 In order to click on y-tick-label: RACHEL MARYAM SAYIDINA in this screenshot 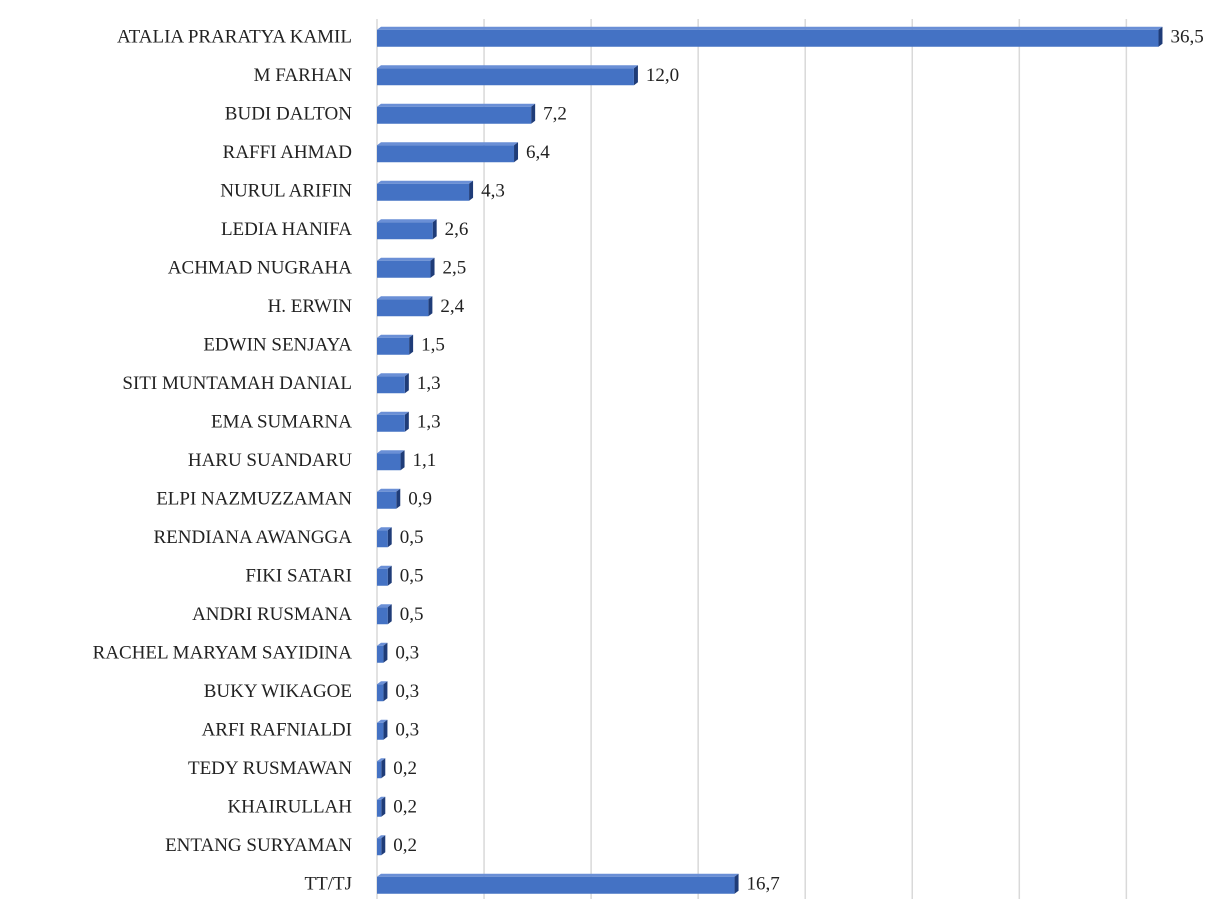, I will do `click(223, 653)`.